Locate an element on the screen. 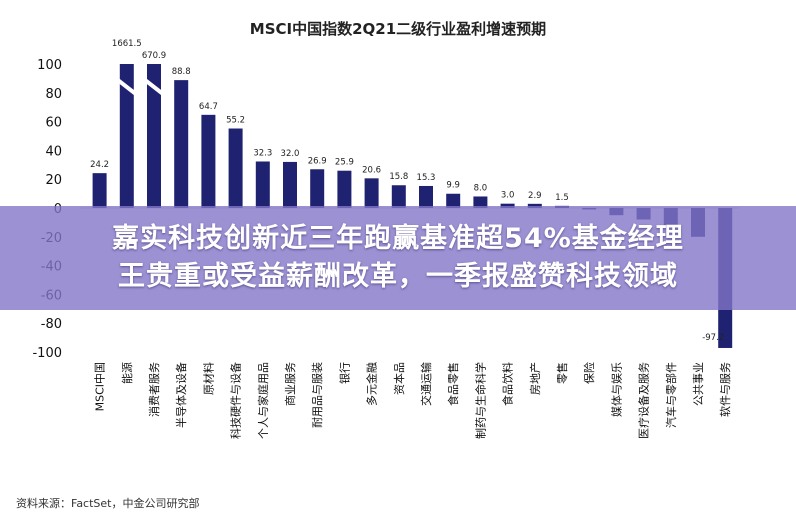 The height and width of the screenshot is (520, 796). value-label: 32.3 is located at coordinates (262, 153).